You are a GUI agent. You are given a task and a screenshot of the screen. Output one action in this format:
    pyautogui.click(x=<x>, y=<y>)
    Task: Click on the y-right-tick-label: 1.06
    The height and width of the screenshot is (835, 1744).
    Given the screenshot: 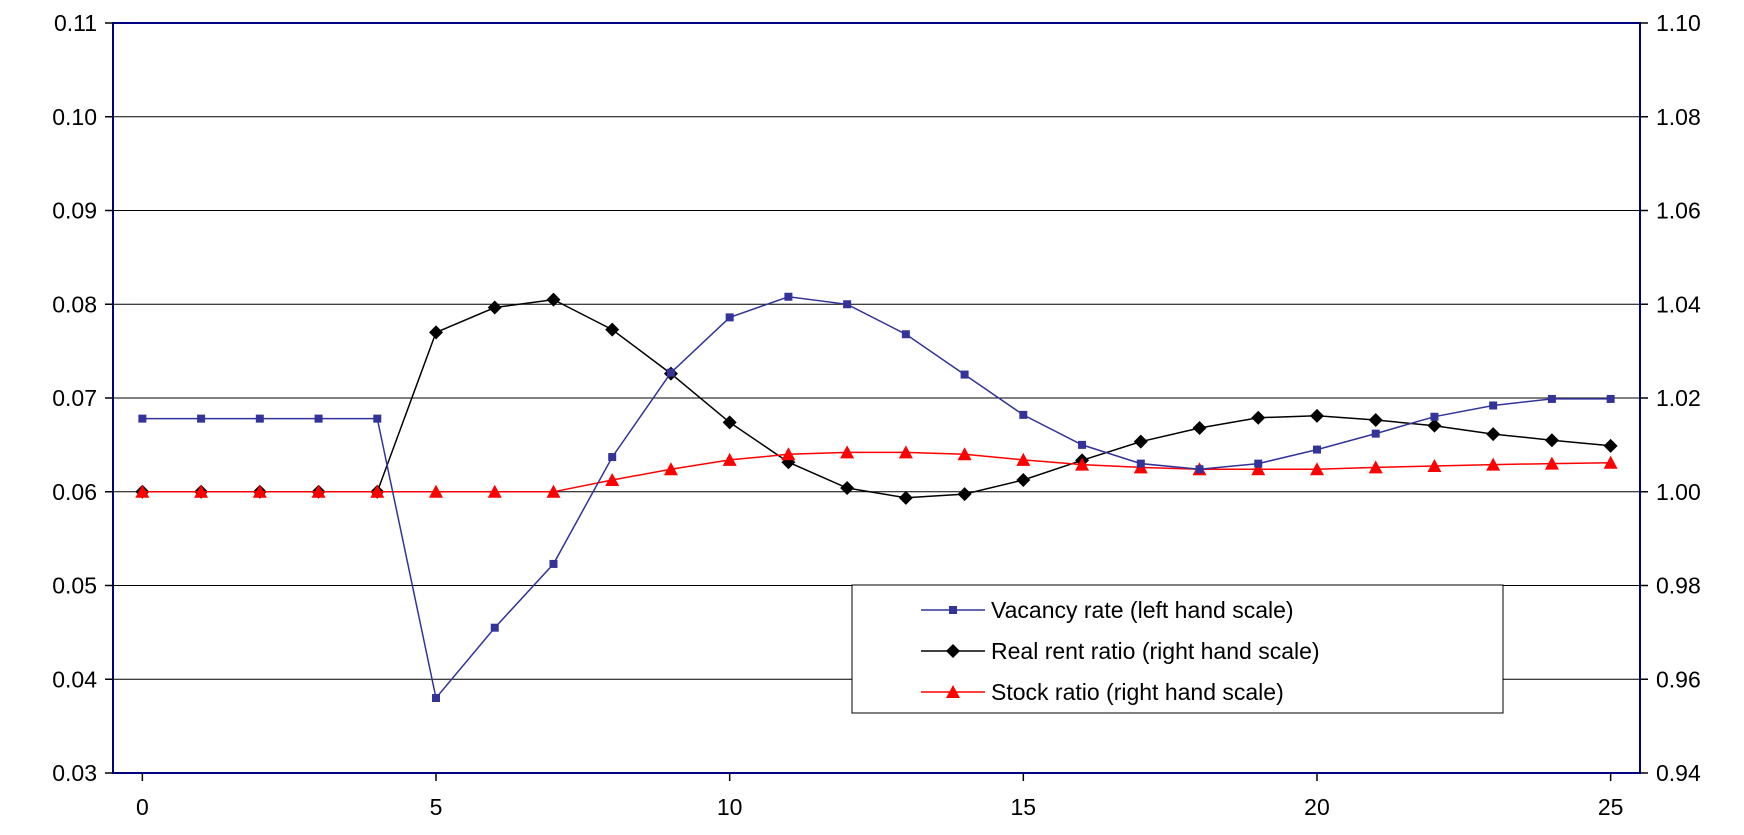 What is the action you would take?
    pyautogui.click(x=1678, y=211)
    